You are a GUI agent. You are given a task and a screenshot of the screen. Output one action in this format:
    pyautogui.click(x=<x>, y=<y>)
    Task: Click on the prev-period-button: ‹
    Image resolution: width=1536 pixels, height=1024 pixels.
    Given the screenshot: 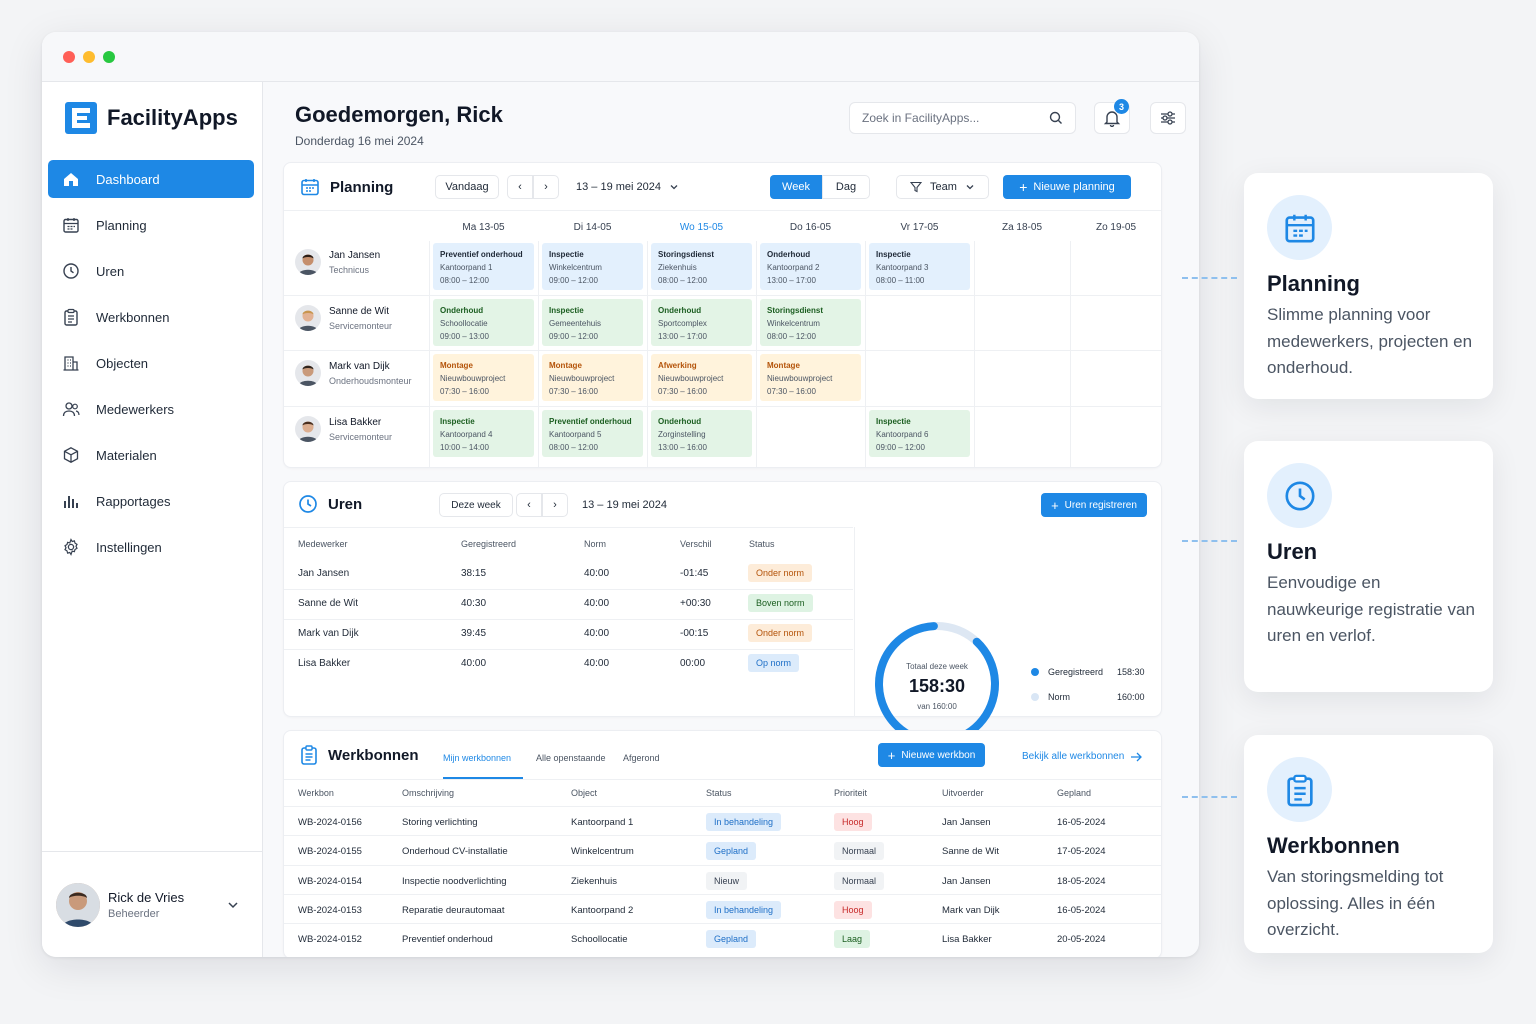 What is the action you would take?
    pyautogui.click(x=529, y=505)
    